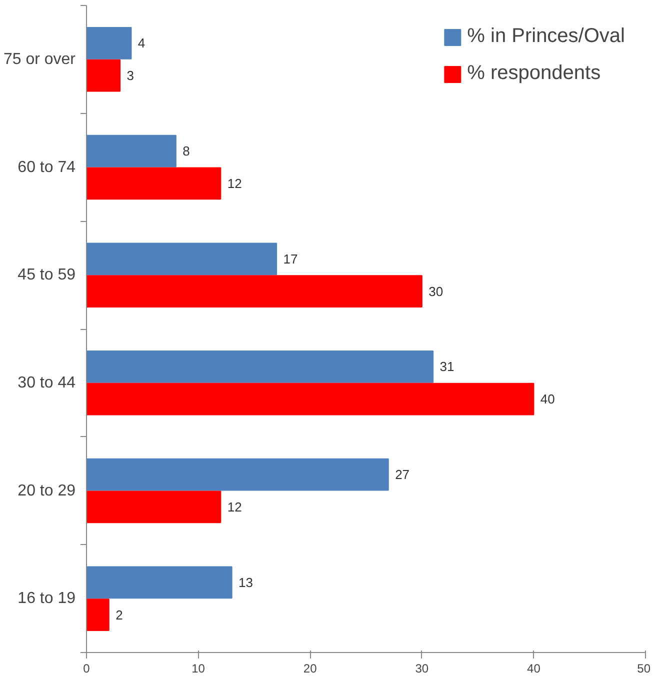  What do you see at coordinates (47, 383) in the screenshot?
I see `y-tick-label: 30 to 44` at bounding box center [47, 383].